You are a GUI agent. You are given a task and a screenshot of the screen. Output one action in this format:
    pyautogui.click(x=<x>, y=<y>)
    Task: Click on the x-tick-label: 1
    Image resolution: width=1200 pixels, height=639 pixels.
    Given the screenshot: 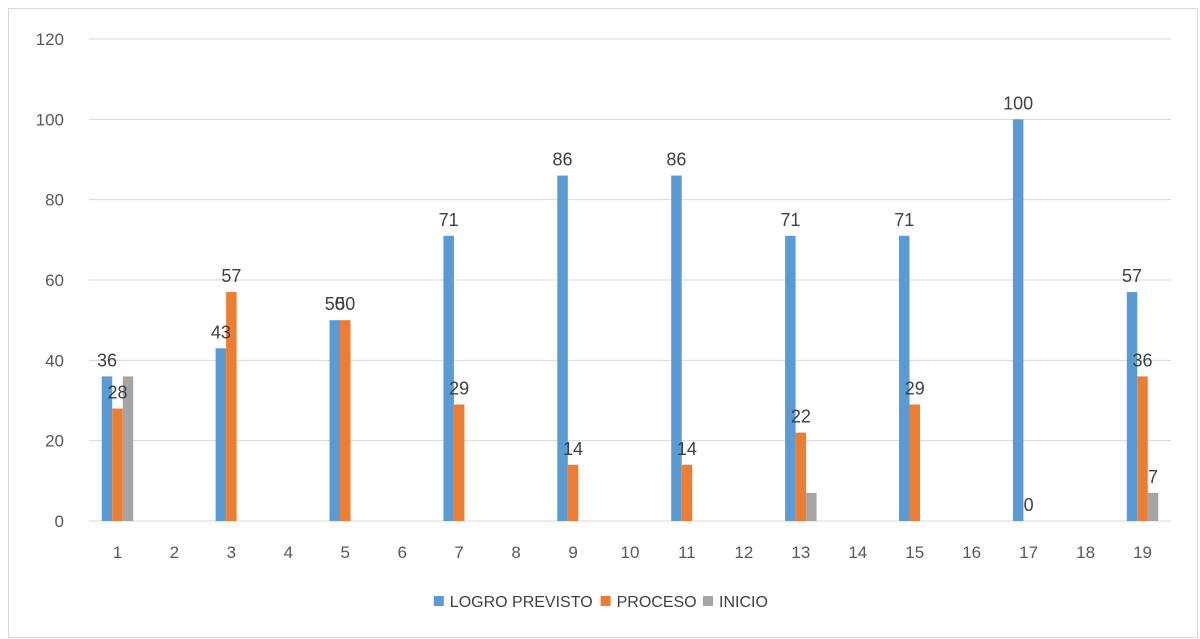 What is the action you would take?
    pyautogui.click(x=117, y=552)
    